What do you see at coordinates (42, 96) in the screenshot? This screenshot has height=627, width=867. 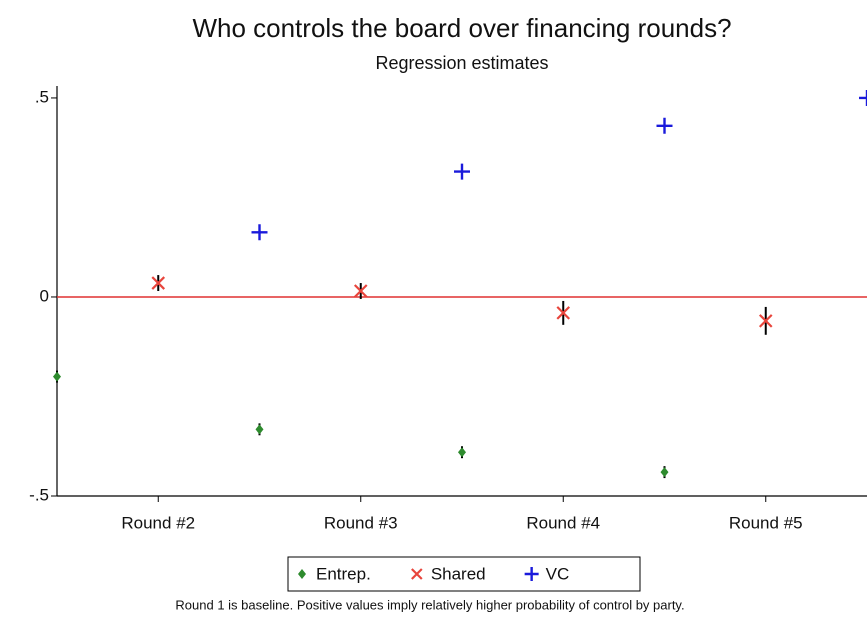 I see `y-tick-label: .5` at bounding box center [42, 96].